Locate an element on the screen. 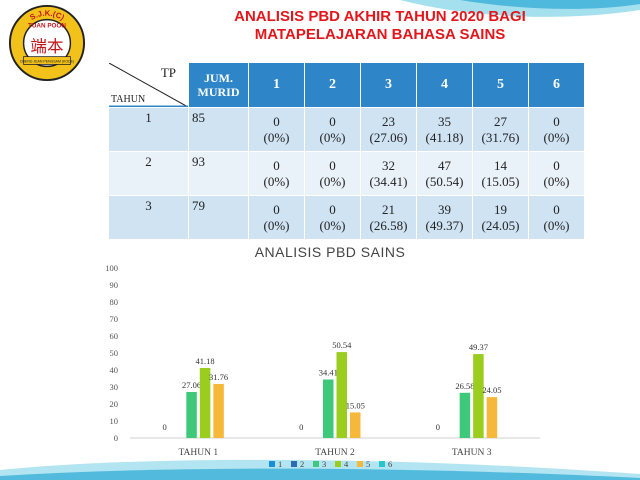  title-line-2: MATAPELAJARAN BAHASA SAINS is located at coordinates (380, 34).